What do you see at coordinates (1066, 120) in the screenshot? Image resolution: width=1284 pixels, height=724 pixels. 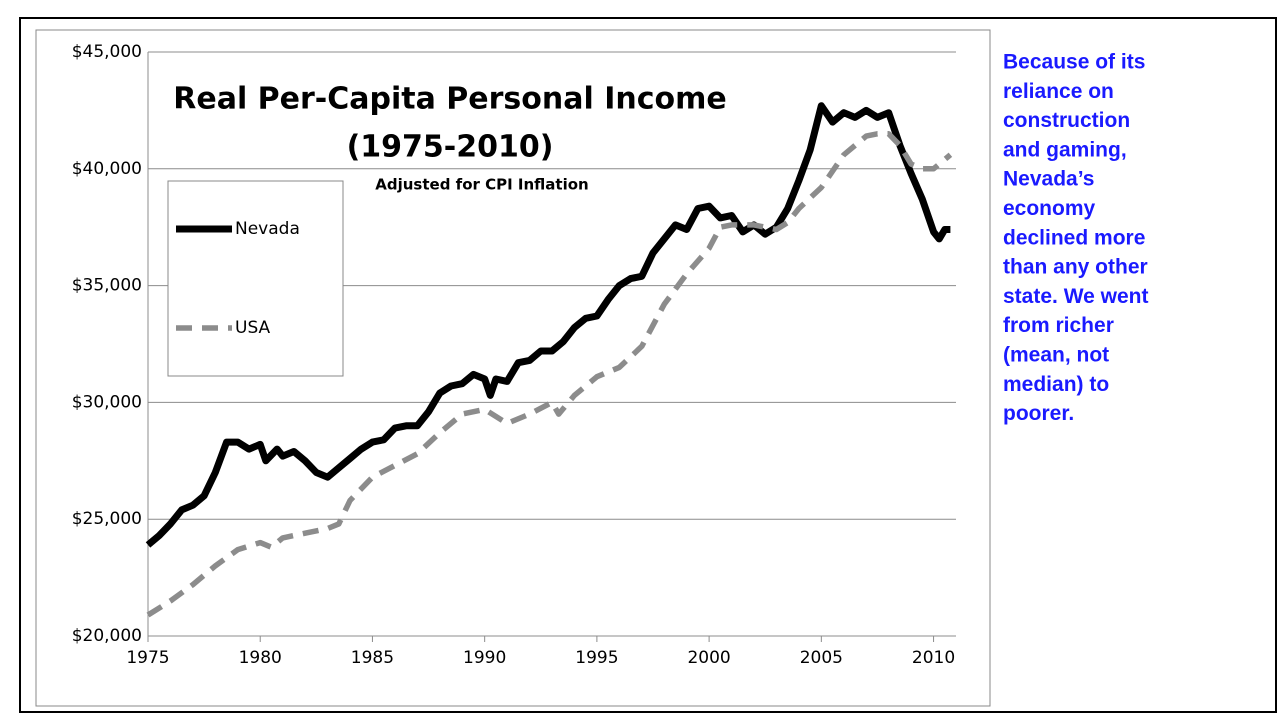 I see `note-line: construction` at bounding box center [1066, 120].